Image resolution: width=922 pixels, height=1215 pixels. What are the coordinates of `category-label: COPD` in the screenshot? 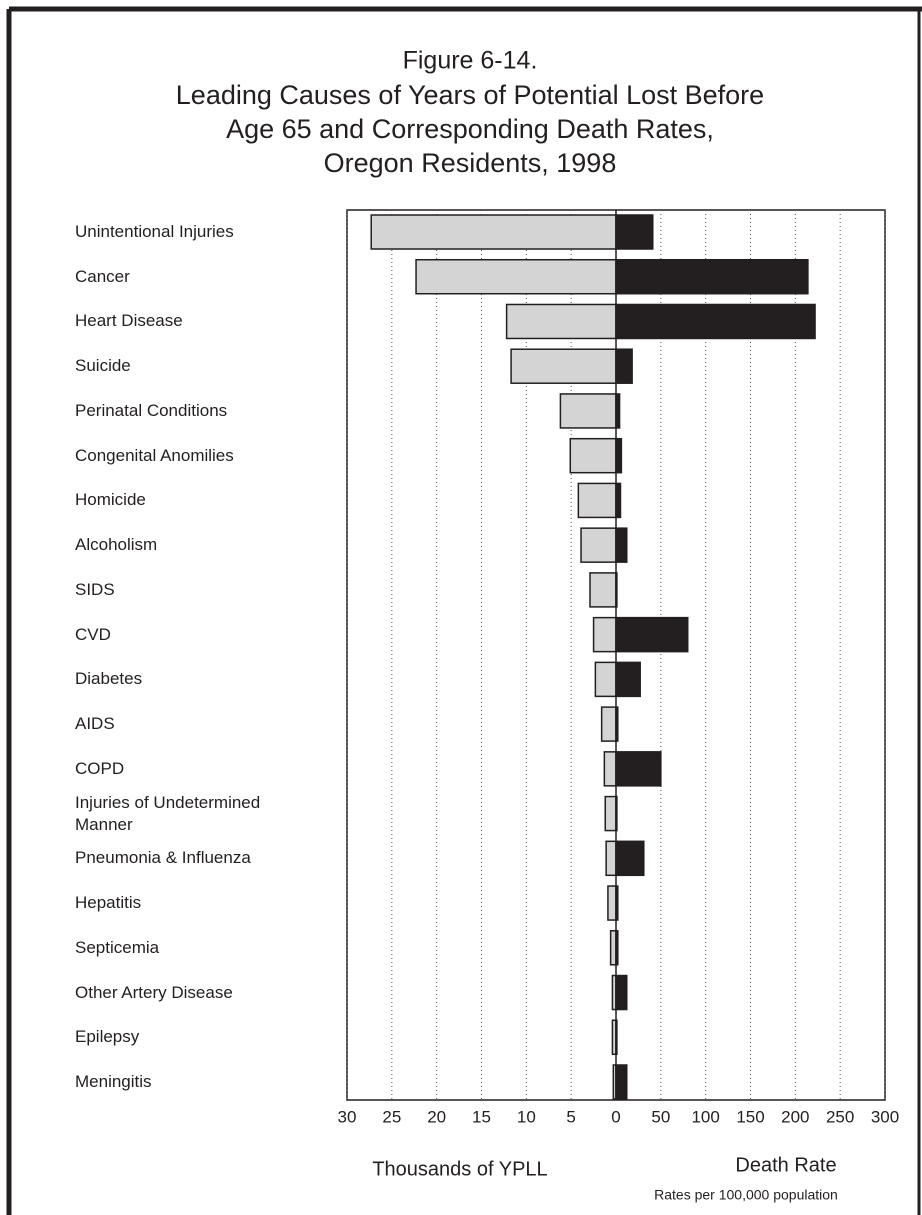 It's located at (100, 768).